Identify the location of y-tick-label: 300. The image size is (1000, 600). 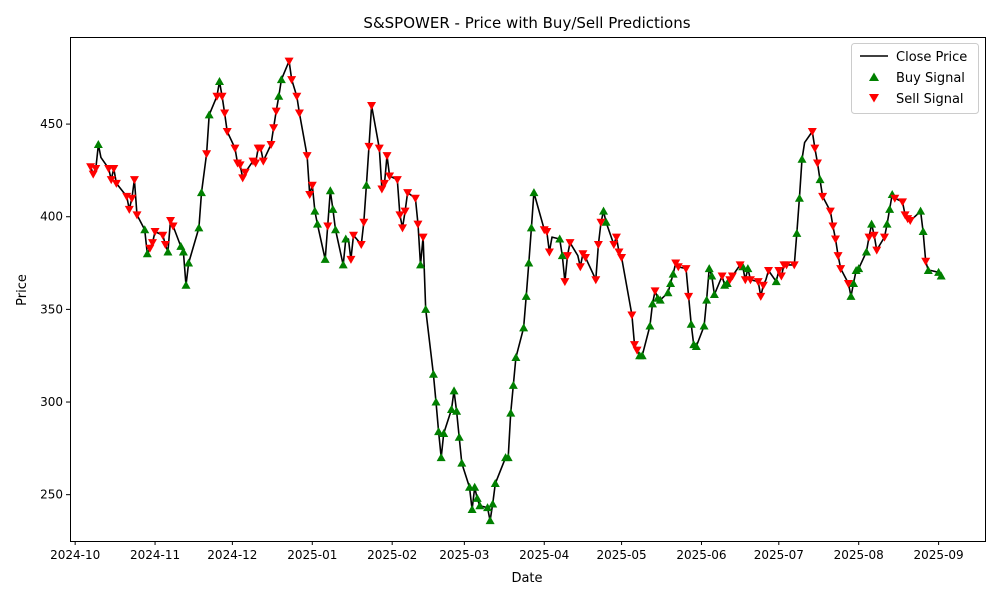
(51, 402).